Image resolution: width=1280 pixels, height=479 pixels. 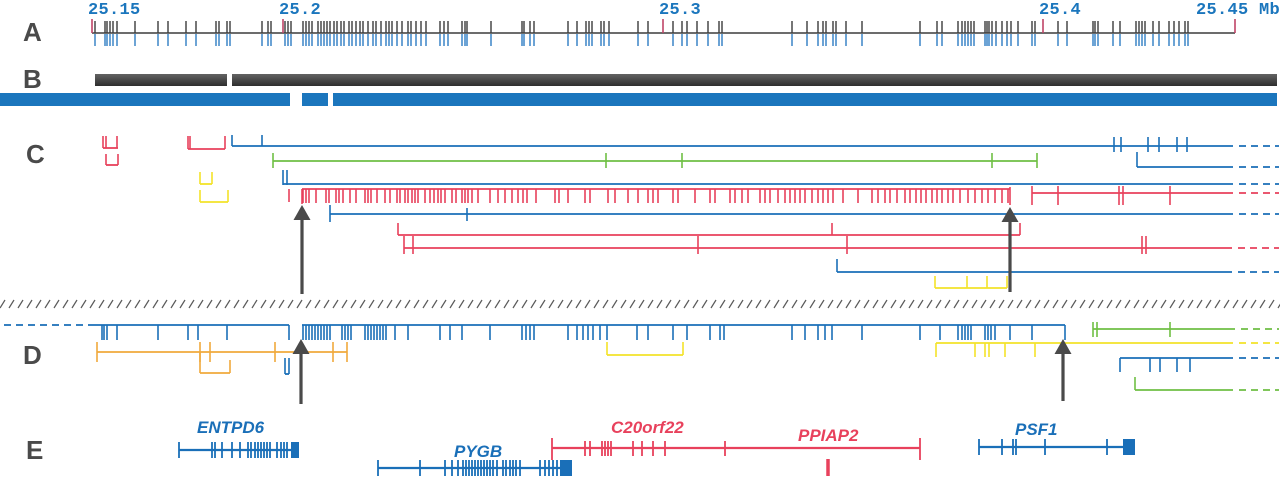 I want to click on d-blue-main-right, so click(x=684, y=332).